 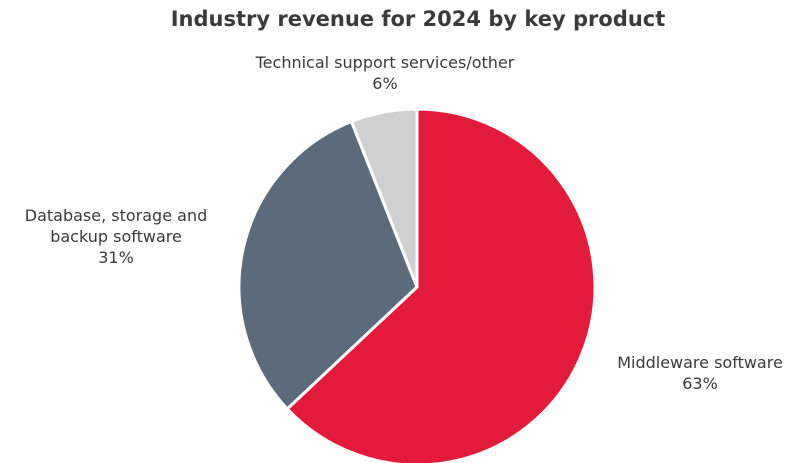 I want to click on slice-value-label: 6%, so click(x=384, y=83).